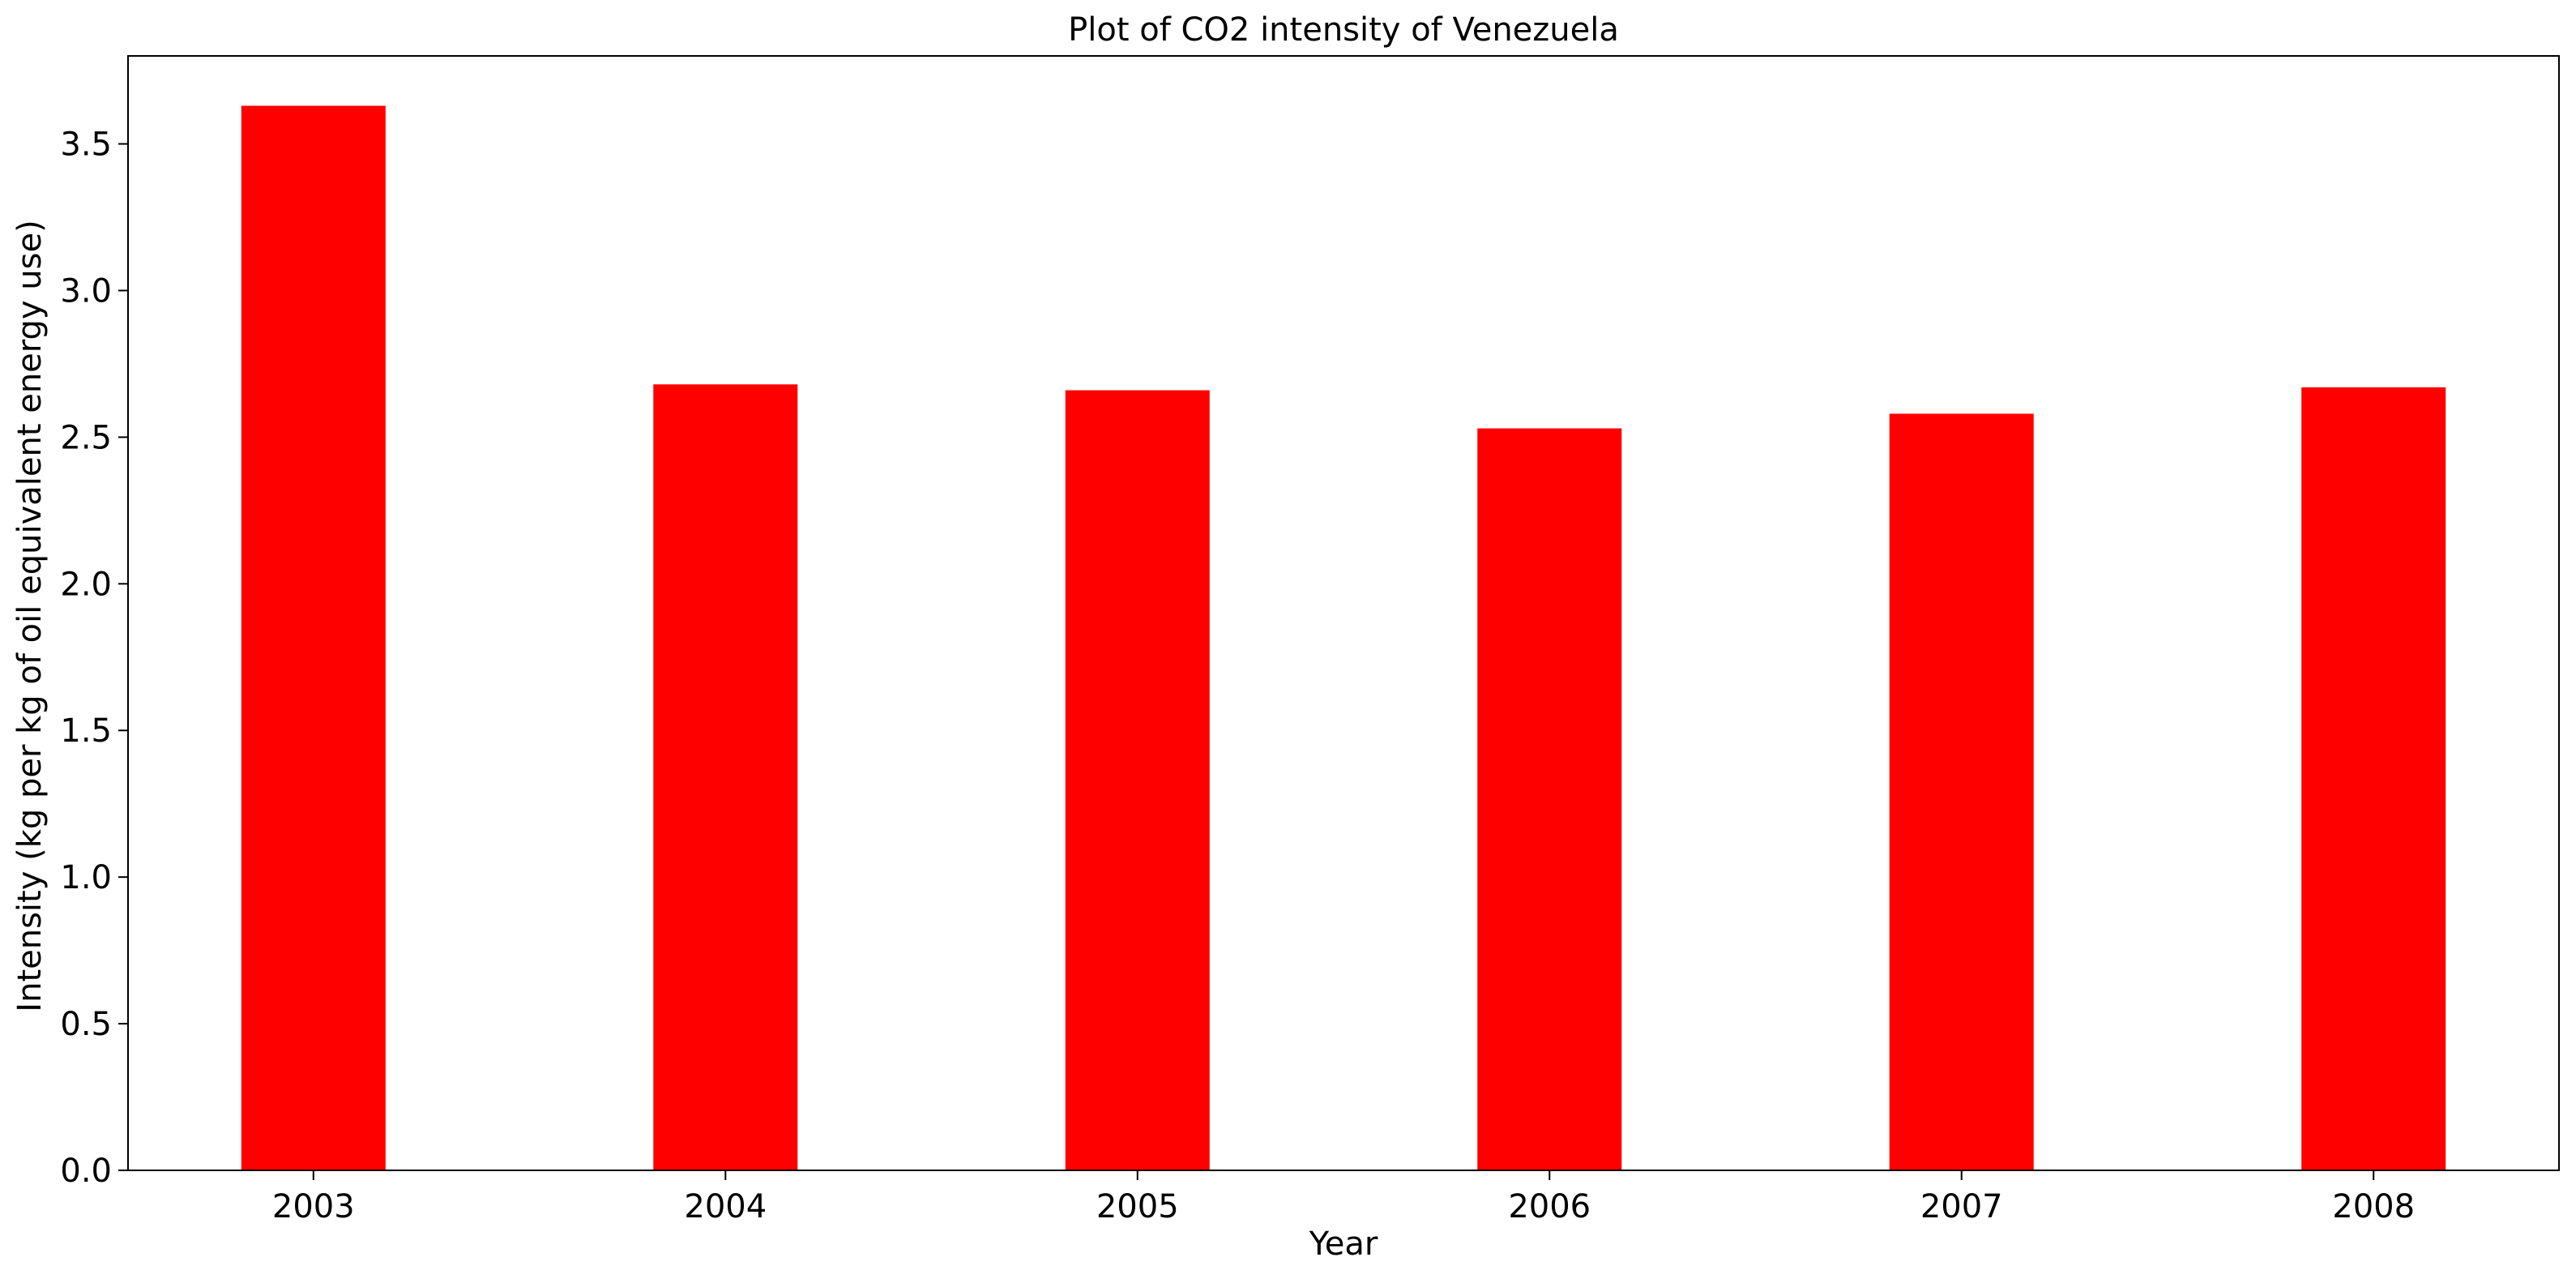  Describe the element at coordinates (1137, 1206) in the screenshot. I see `x-tick-label: 2005` at that location.